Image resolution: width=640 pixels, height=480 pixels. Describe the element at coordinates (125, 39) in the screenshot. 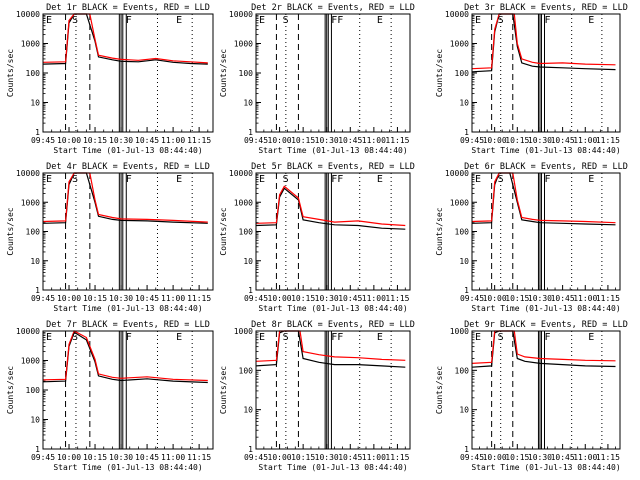

I see `series-line-events` at that location.